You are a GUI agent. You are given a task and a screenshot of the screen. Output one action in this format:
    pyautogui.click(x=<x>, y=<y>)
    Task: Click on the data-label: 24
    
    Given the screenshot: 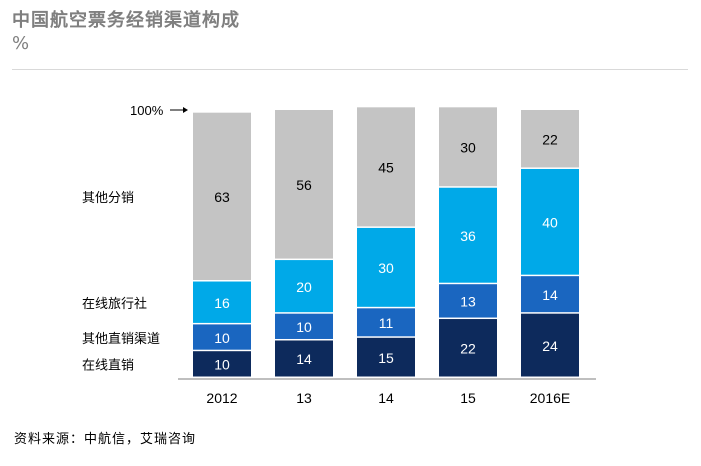 What is the action you would take?
    pyautogui.click(x=550, y=346)
    